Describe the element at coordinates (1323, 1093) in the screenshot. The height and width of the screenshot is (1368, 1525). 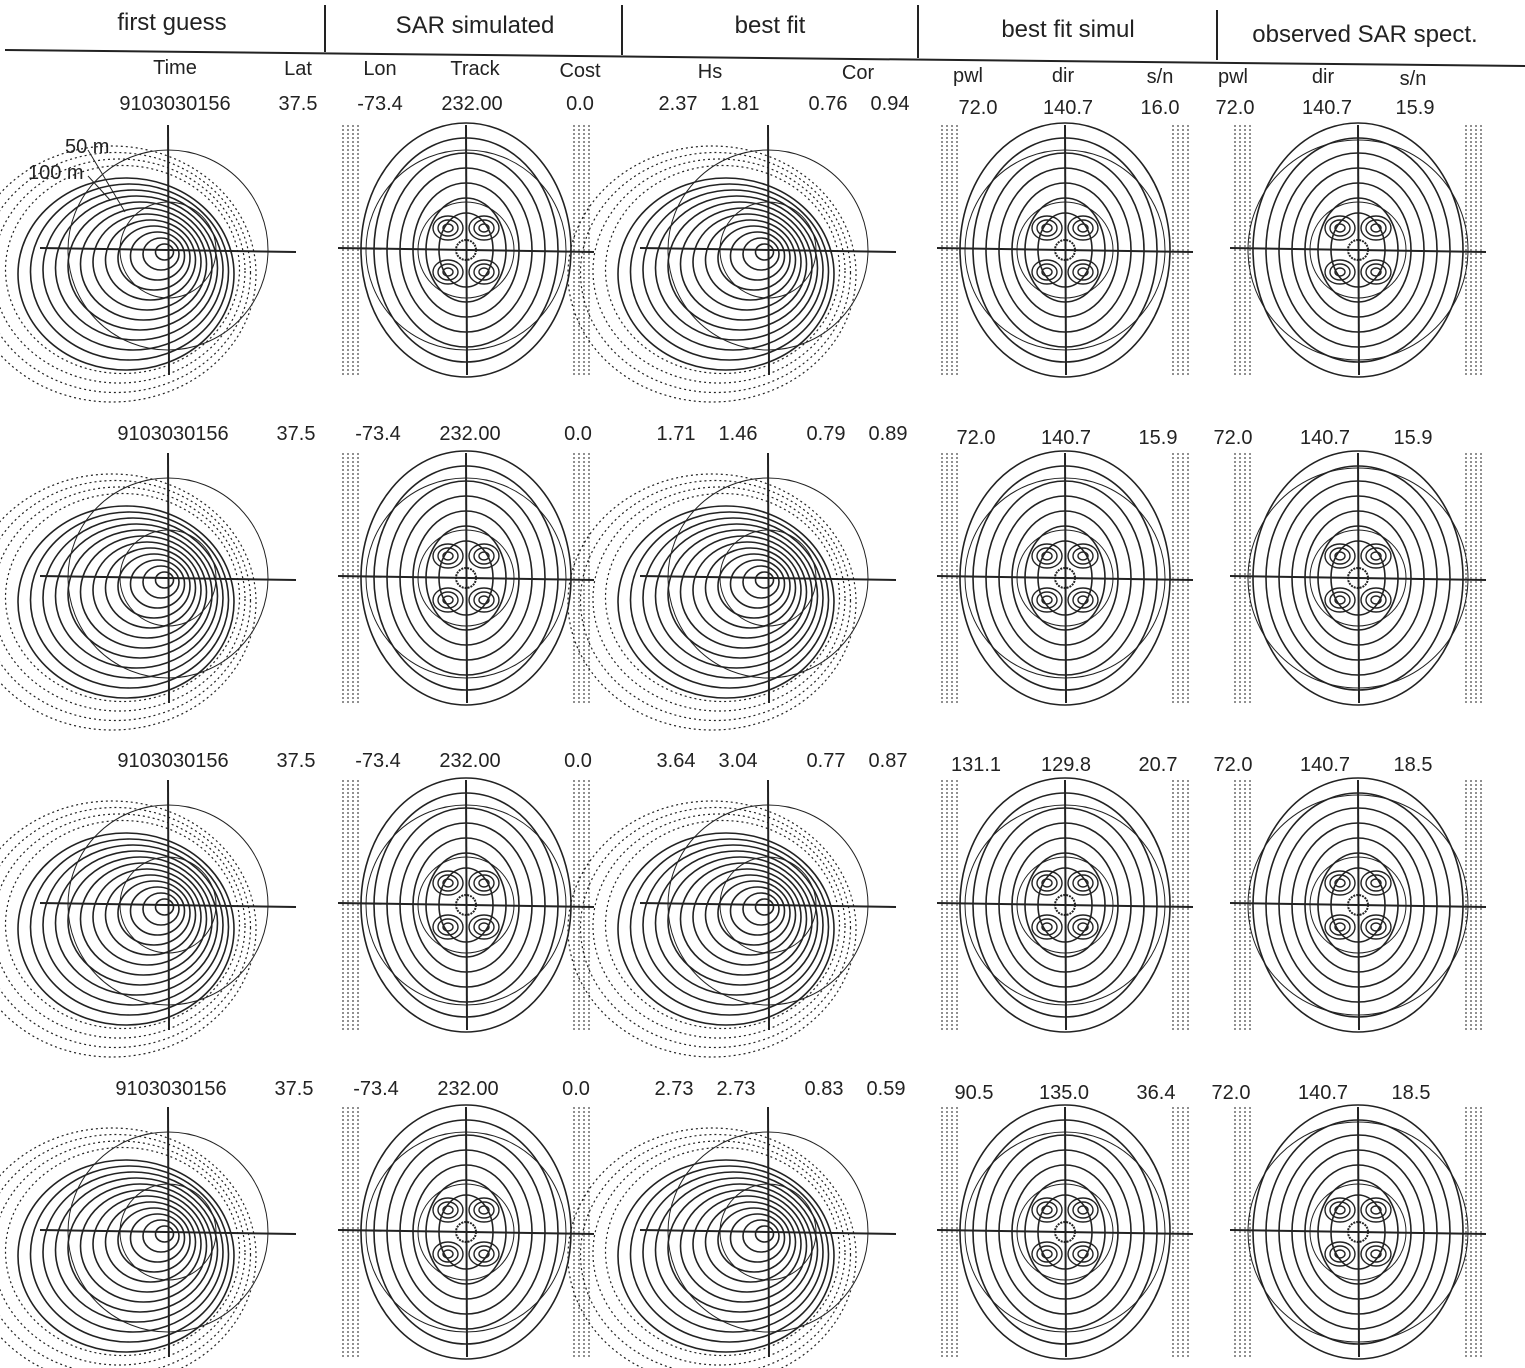
I see `cell-value: 140.7` at that location.